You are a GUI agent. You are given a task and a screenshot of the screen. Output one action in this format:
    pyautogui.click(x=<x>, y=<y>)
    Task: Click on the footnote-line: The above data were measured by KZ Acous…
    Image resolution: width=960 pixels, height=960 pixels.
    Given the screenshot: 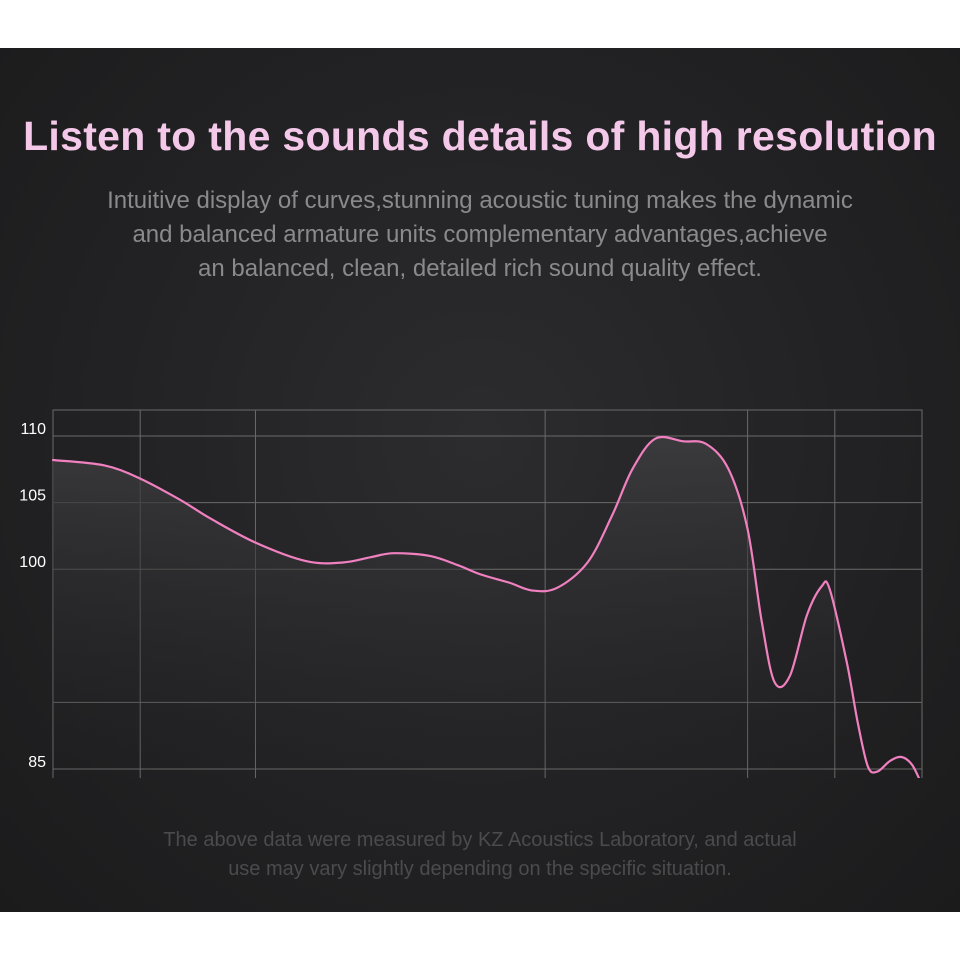 What is the action you would take?
    pyautogui.click(x=480, y=840)
    